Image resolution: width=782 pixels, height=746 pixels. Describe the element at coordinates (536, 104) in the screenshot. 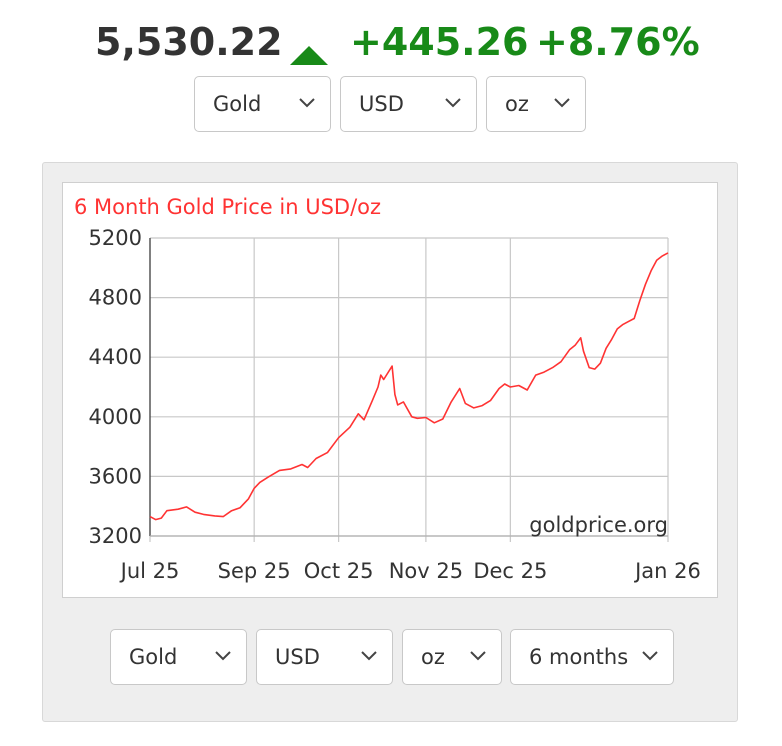

I see `unit-select-top: oz` at that location.